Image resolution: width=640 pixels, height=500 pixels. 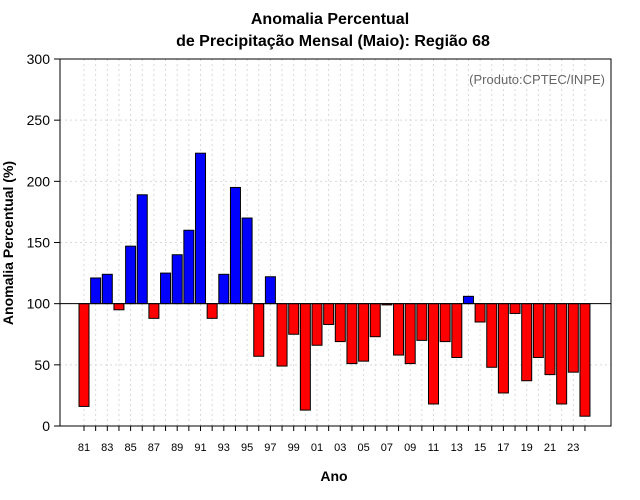 I want to click on x-tick-label: 83, so click(x=107, y=448).